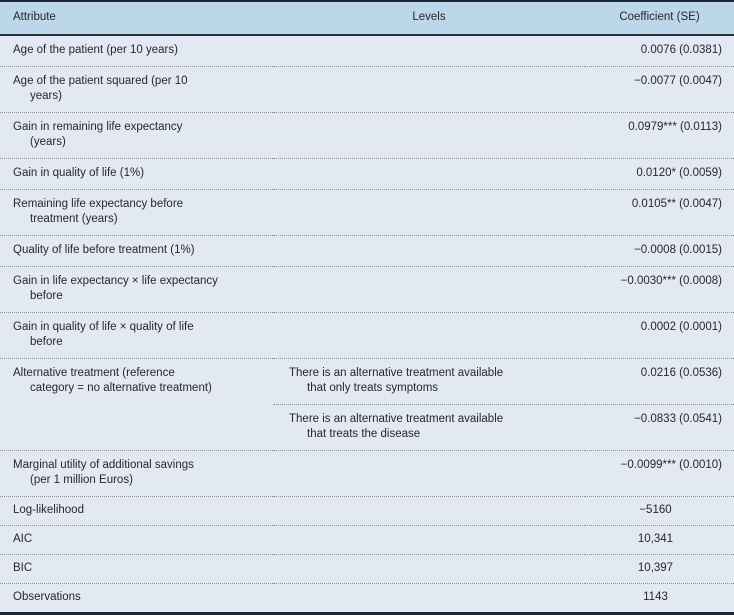  What do you see at coordinates (659, 540) in the screenshot?
I see `stat-value-cell: 10,341` at bounding box center [659, 540].